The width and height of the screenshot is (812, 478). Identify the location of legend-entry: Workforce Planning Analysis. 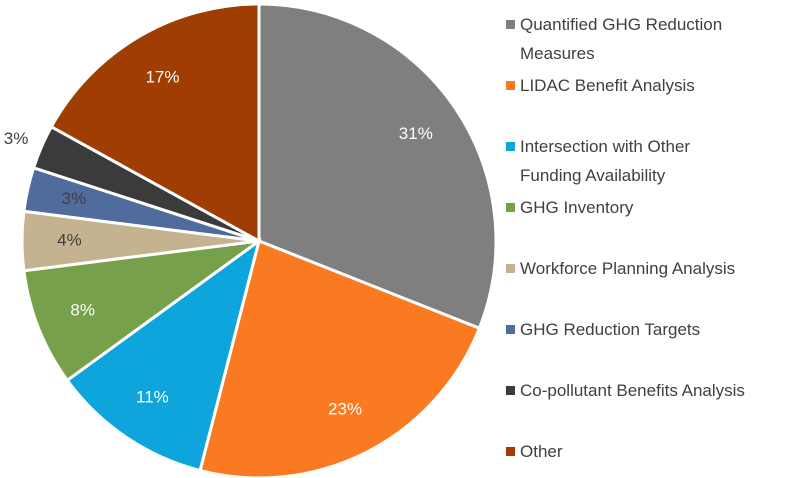
(628, 268).